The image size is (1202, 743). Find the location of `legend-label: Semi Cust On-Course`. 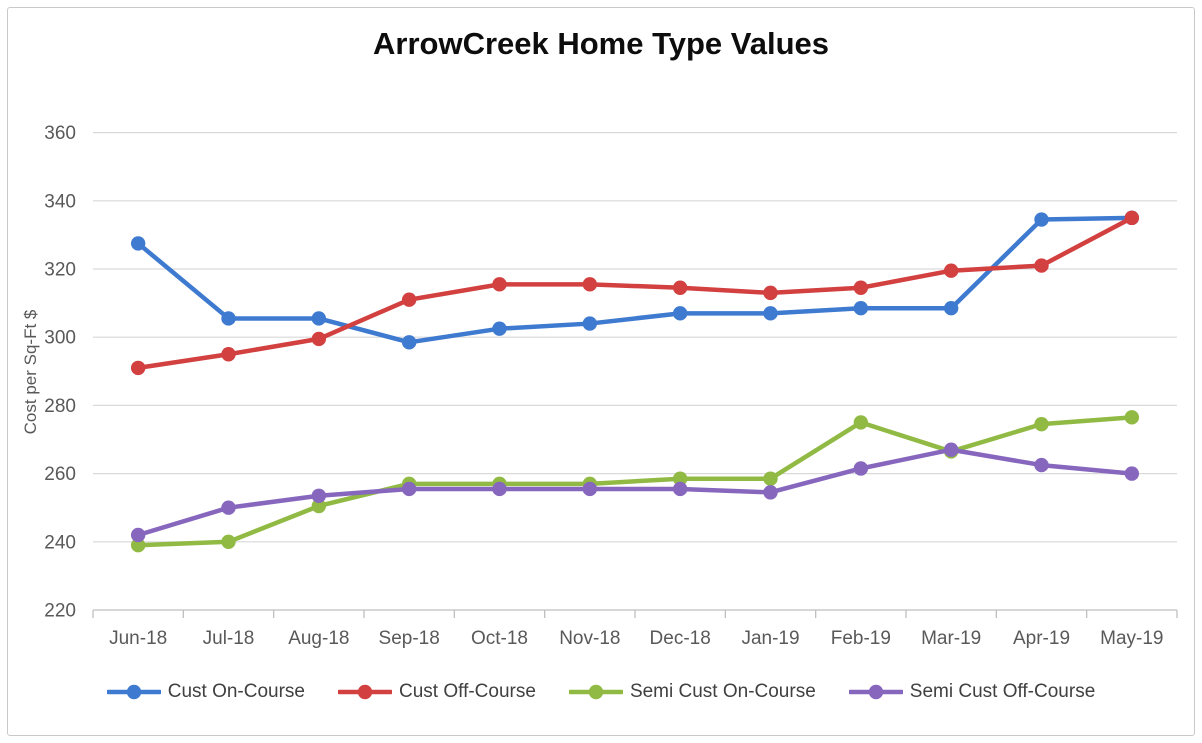

legend-label: Semi Cust On-Course is located at coordinates (722, 691).